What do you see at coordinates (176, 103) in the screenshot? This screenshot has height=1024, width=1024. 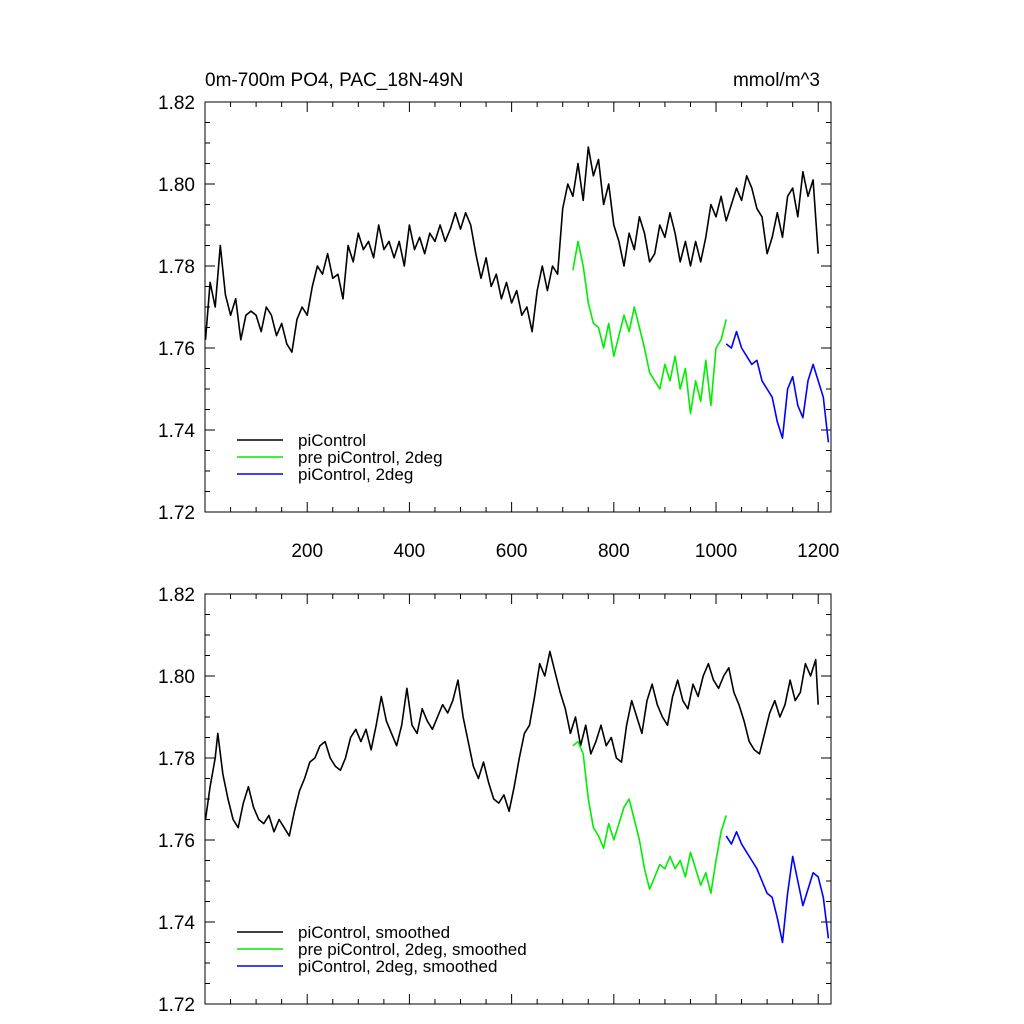 I see `top-y-tick-label: 1.82` at bounding box center [176, 103].